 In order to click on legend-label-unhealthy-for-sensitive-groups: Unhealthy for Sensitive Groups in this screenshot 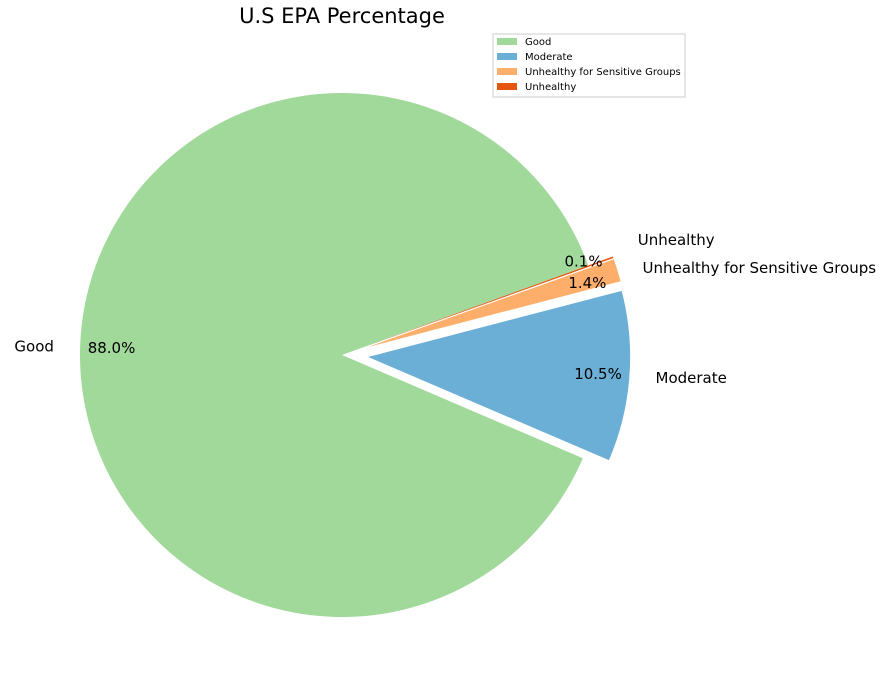, I will do `click(603, 72)`.